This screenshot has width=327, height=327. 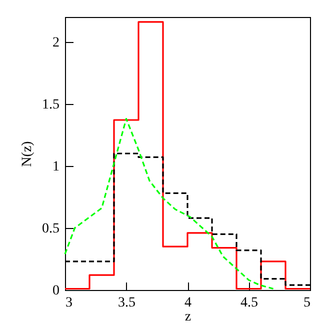 I want to click on y-tick-label: 0.5, so click(x=51, y=228).